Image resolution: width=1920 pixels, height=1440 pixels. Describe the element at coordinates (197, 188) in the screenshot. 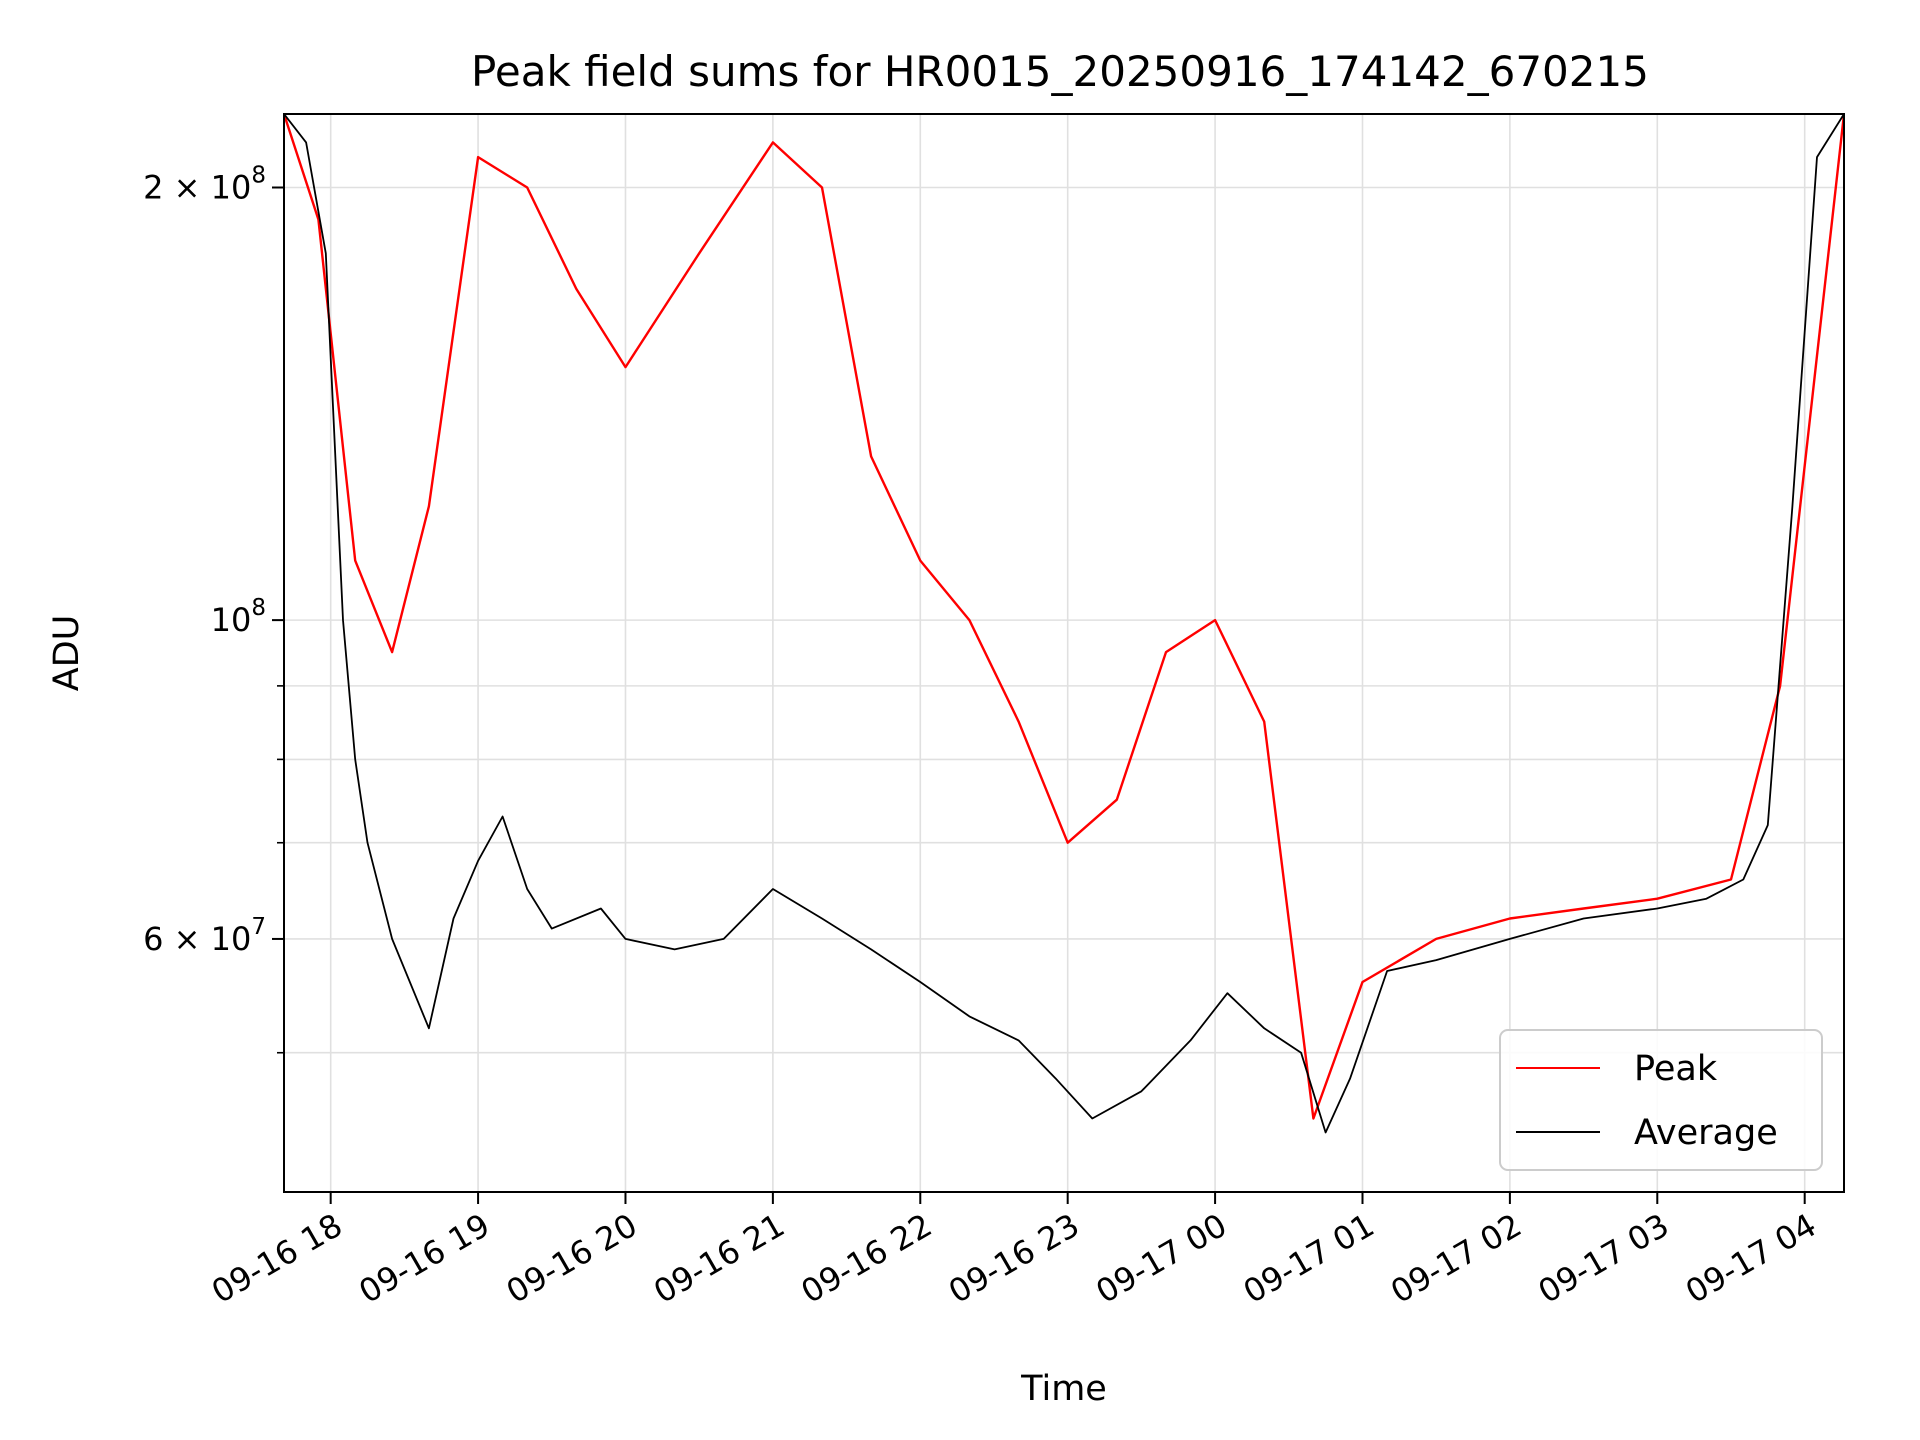

I see `y-tick-base: 2 × 10` at that location.